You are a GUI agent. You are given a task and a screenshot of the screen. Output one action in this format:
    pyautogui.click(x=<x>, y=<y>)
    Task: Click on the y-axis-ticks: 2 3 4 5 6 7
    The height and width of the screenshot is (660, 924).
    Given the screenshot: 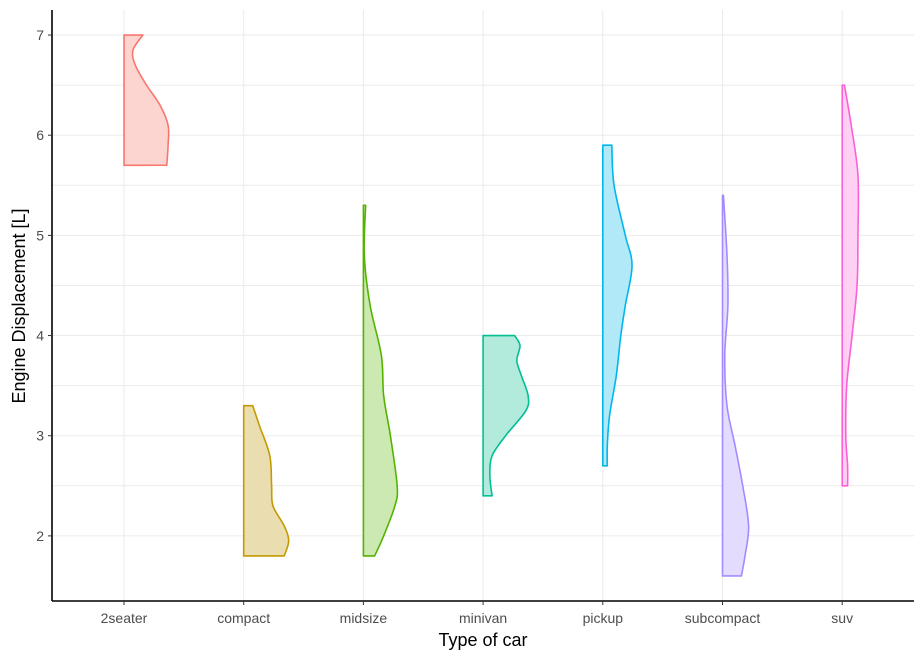 What is the action you would take?
    pyautogui.click(x=44, y=285)
    